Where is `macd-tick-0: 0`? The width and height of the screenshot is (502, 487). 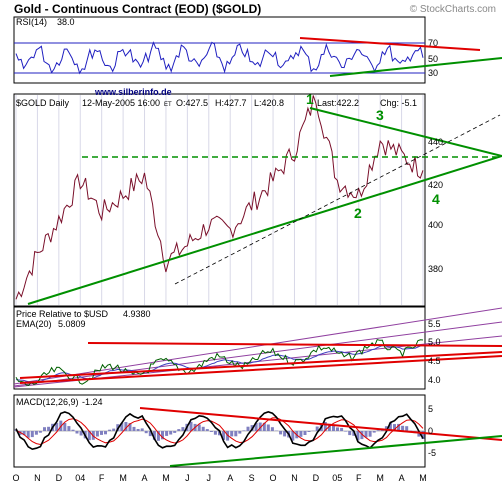 macd-tick-0: 0 is located at coordinates (430, 431).